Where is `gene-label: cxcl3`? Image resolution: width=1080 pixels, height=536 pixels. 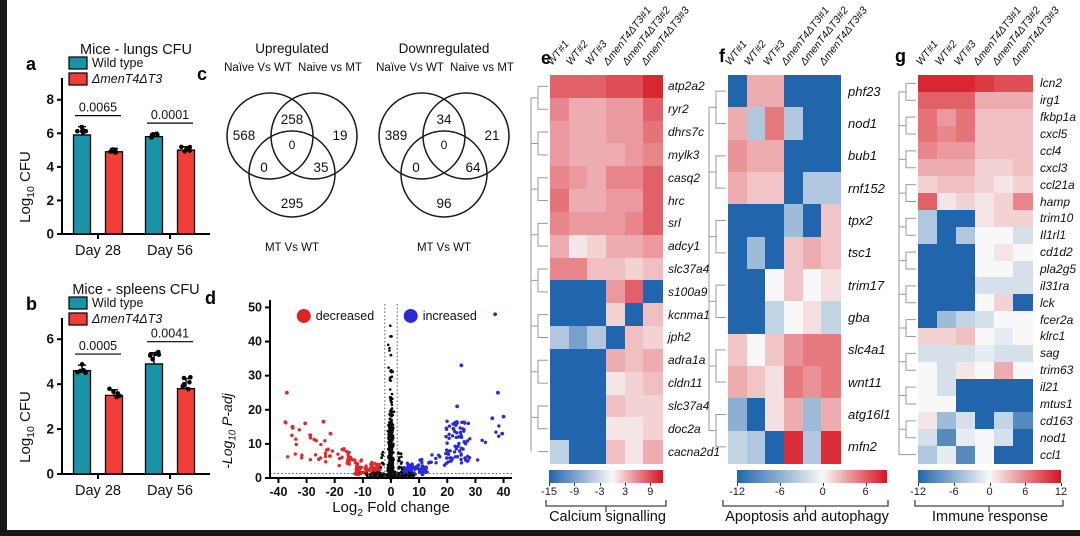 gene-label: cxcl3 is located at coordinates (1054, 167).